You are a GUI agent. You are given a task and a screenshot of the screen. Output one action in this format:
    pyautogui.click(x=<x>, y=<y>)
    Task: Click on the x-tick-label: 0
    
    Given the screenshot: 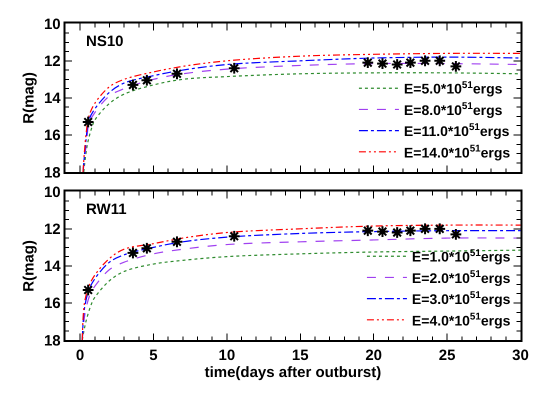 What is the action you would take?
    pyautogui.click(x=80, y=355)
    